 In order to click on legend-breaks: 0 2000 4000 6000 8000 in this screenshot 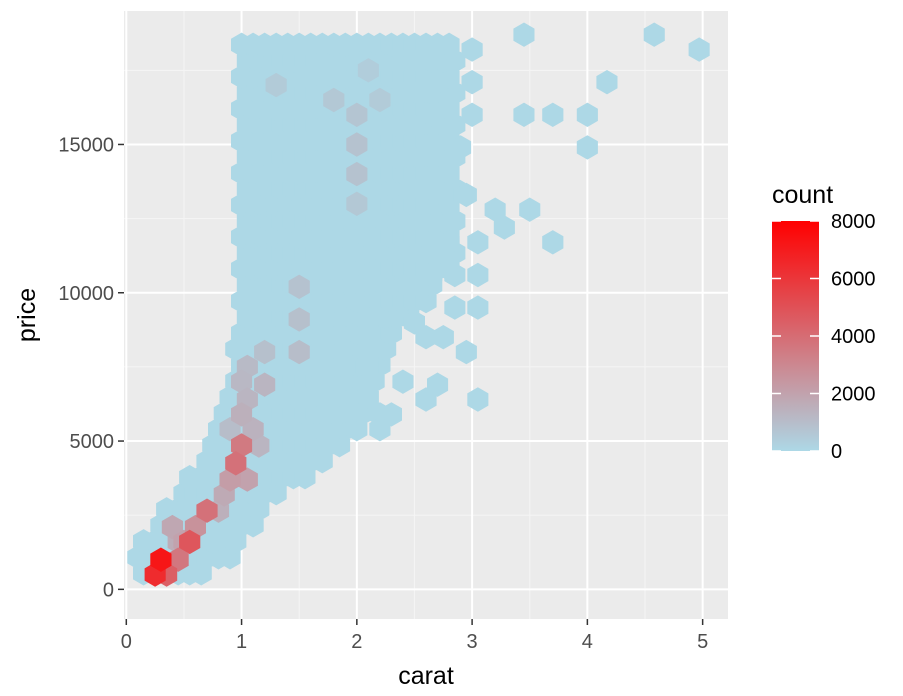, I will do `click(824, 337)`.